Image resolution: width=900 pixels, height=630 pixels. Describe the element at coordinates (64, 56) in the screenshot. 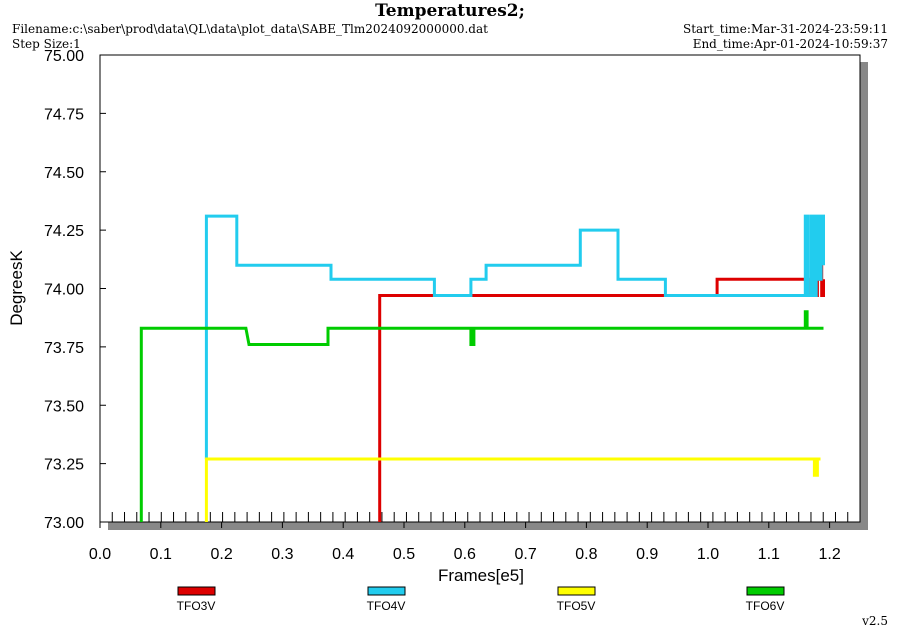

I see `y-tick-label: 75.00` at that location.